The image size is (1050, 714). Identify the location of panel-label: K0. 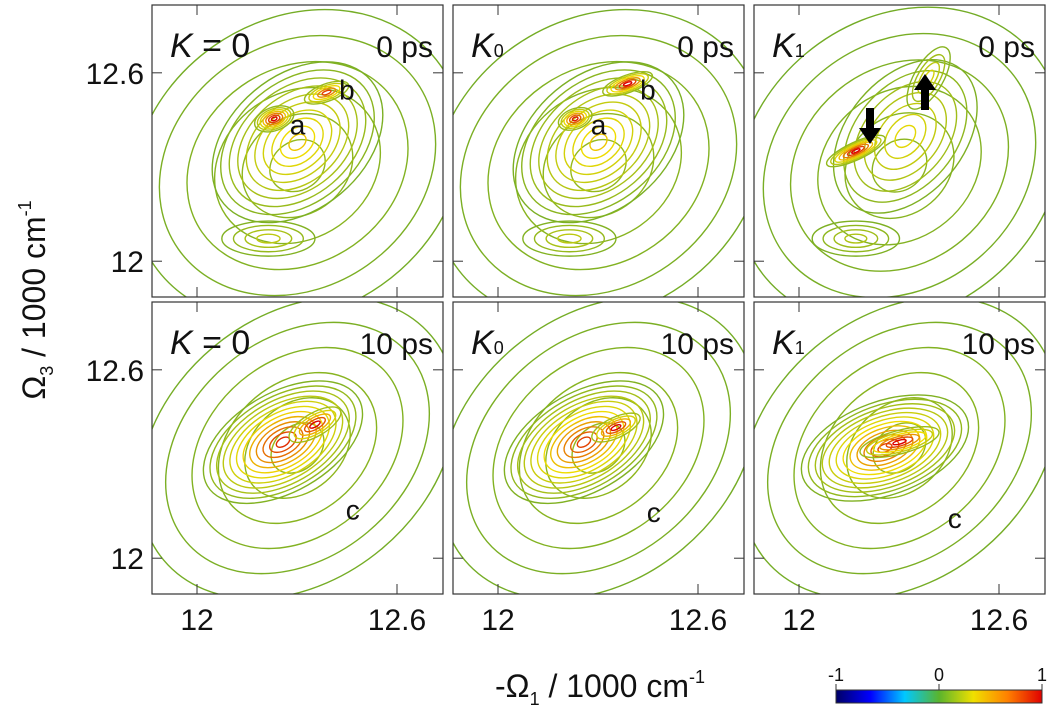
(487, 343).